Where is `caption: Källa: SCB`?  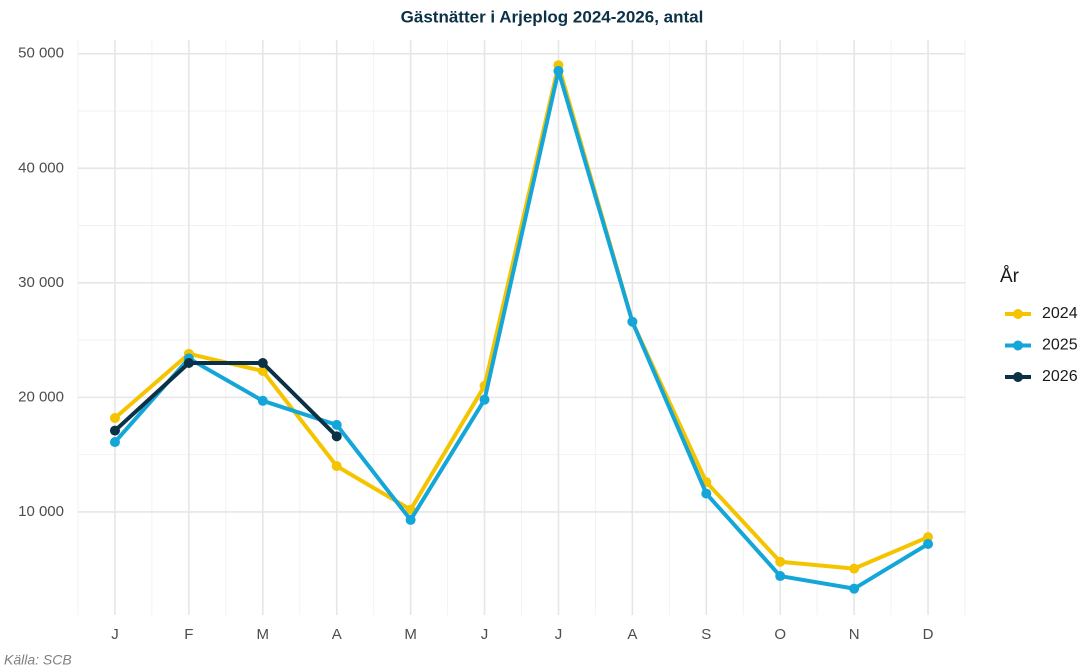
caption: Källa: SCB is located at coordinates (38, 660).